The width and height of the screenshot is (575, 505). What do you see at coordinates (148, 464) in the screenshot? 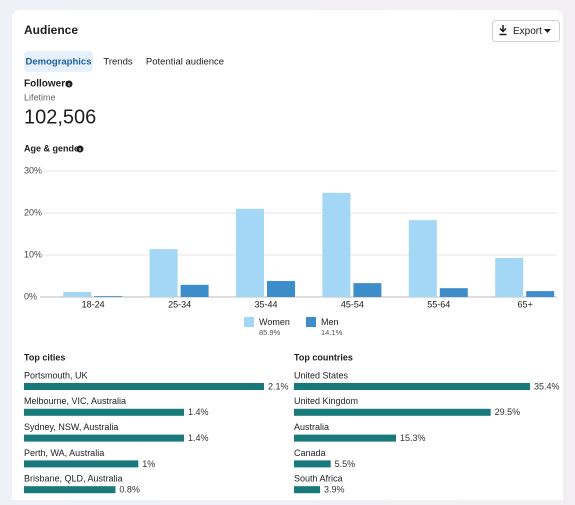
I see `list-value: 1%` at bounding box center [148, 464].